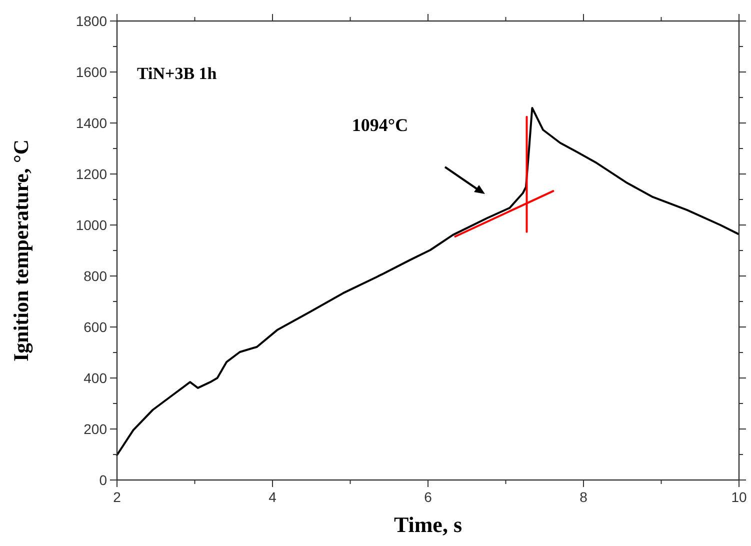 The image size is (751, 546). I want to click on x-tick-label: 6, so click(428, 497).